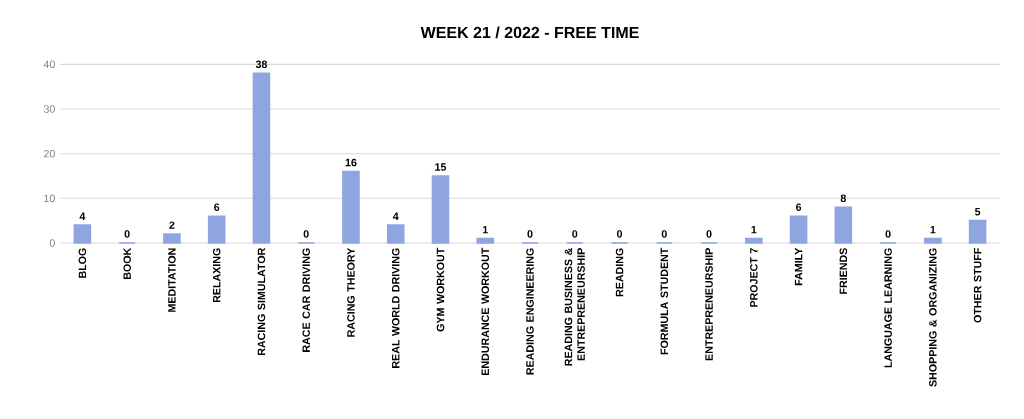  Describe the element at coordinates (440, 289) in the screenshot. I see `x-tick-label: GYM WORKOUT` at that location.